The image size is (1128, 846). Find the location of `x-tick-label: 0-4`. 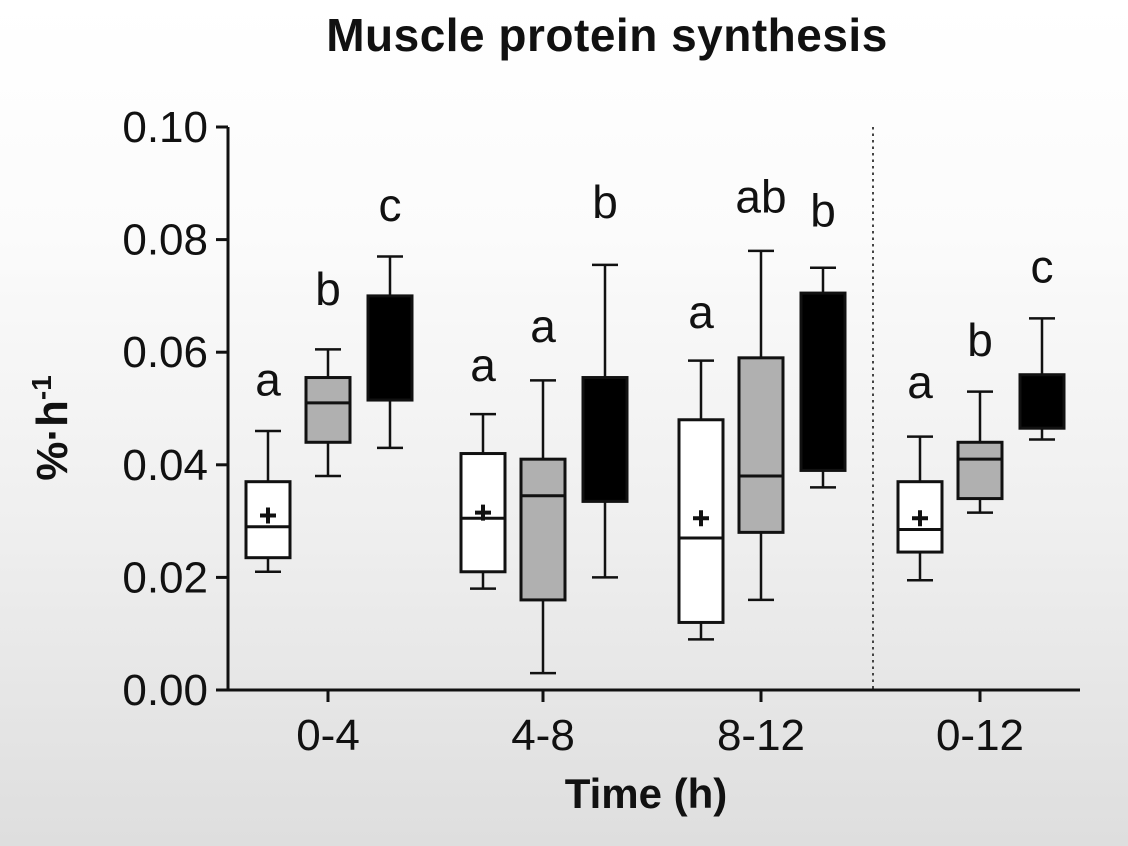

x-tick-label: 0-4 is located at coordinates (328, 735).